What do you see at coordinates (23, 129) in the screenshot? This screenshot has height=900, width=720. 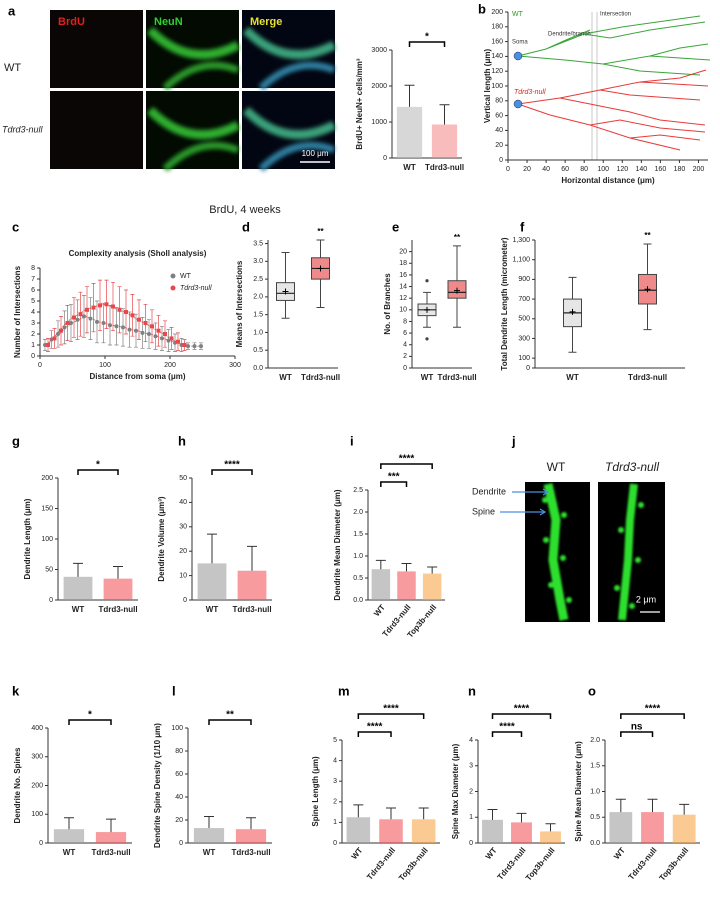 I see `row-label: Tdrd3-null` at bounding box center [23, 129].